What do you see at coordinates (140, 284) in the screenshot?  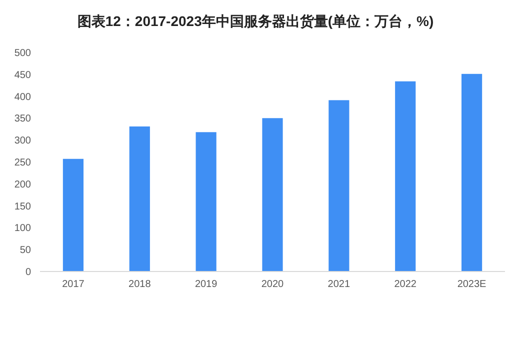 I see `x-tick-label: 2018` at bounding box center [140, 284].